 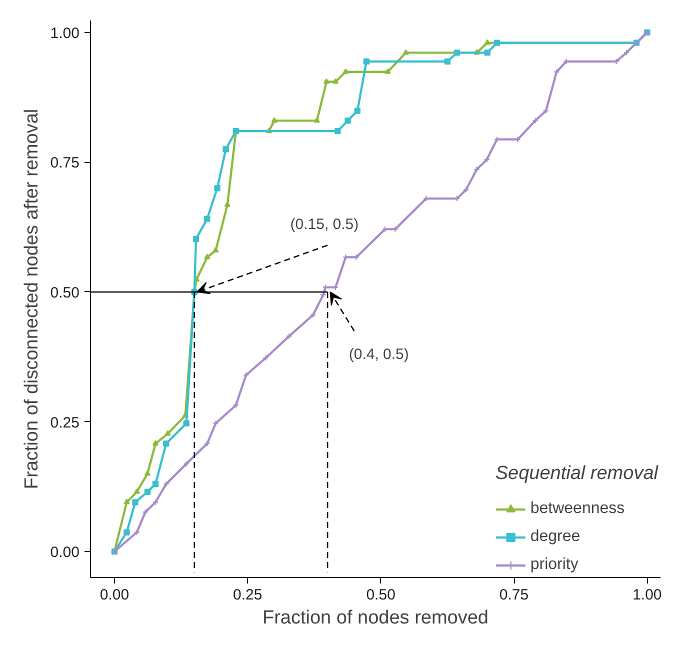 What do you see at coordinates (65, 163) in the screenshot?
I see `y-tick-label: 0.75` at bounding box center [65, 163].